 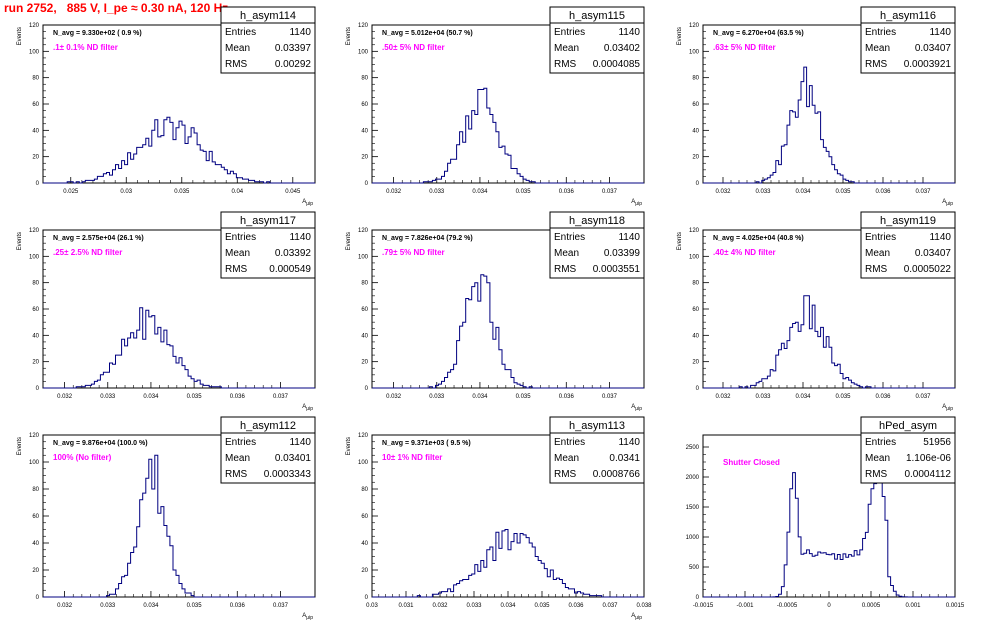 What do you see at coordinates (617, 64) in the screenshot?
I see `stats-value-rms: 0.0004085` at bounding box center [617, 64].